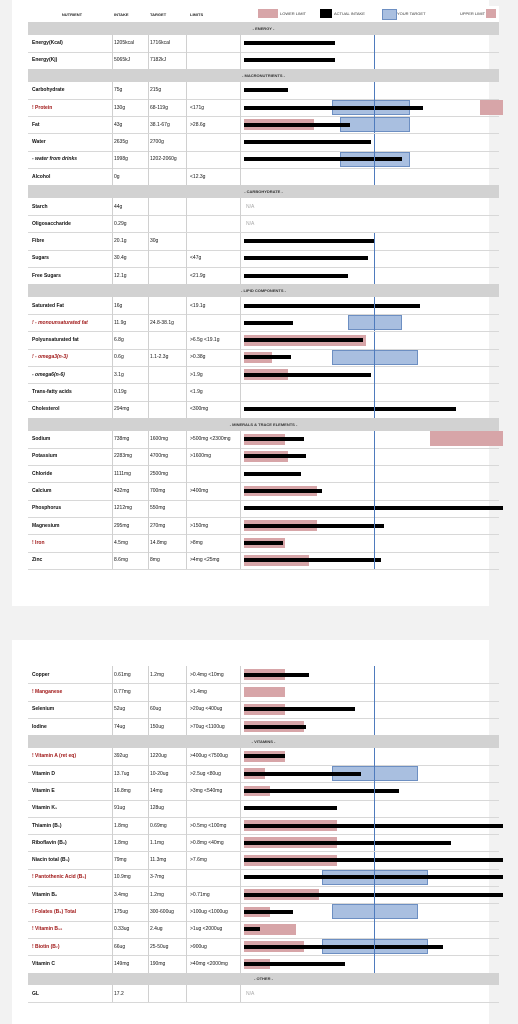 The image size is (518, 1024). Describe the element at coordinates (168, 258) in the screenshot. I see `nutrient-target` at that location.